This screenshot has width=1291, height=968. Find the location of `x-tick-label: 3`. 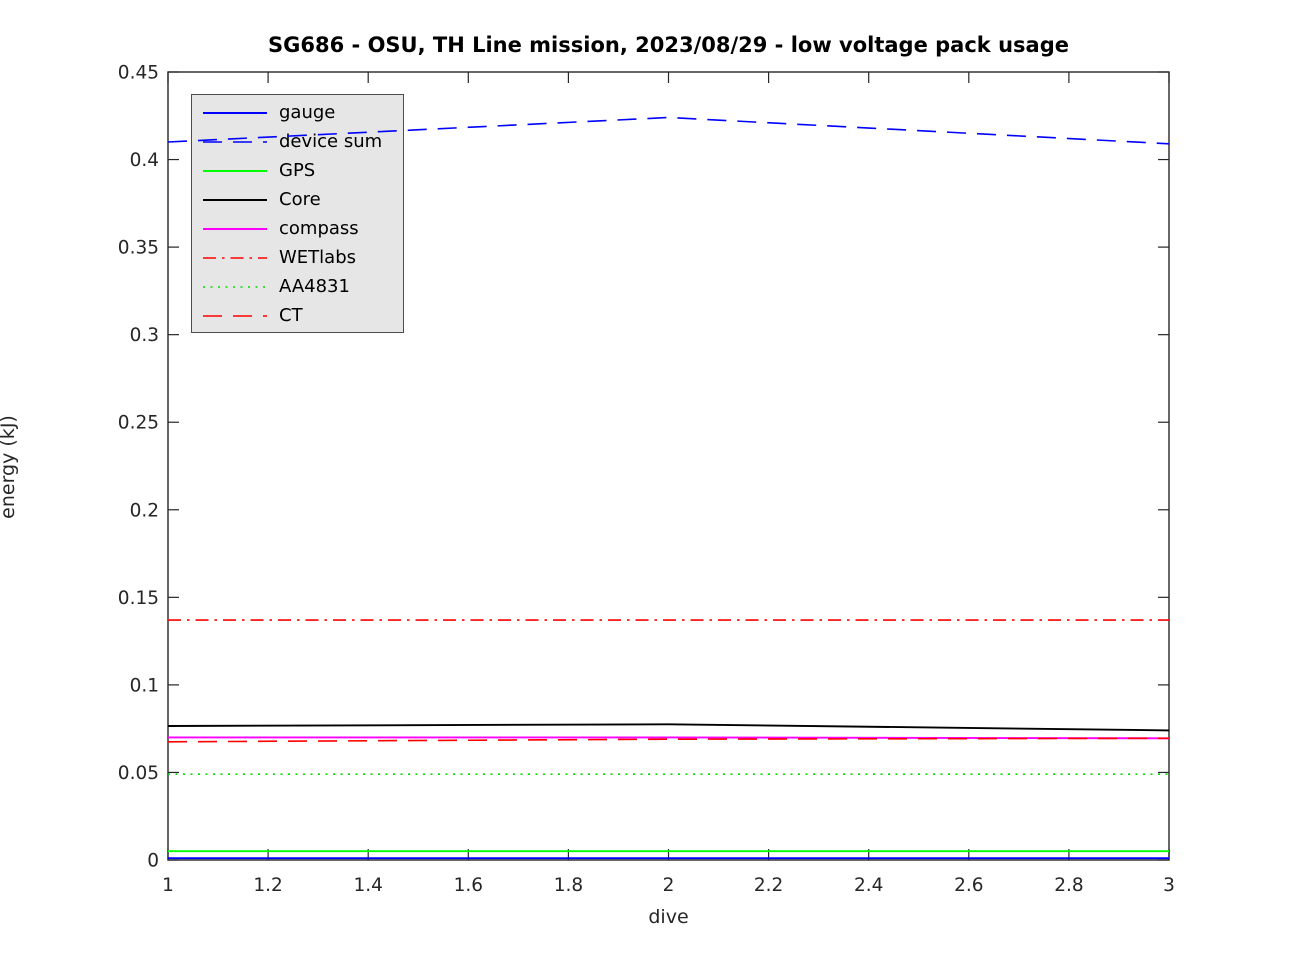

x-tick-label: 3 is located at coordinates (1169, 885).